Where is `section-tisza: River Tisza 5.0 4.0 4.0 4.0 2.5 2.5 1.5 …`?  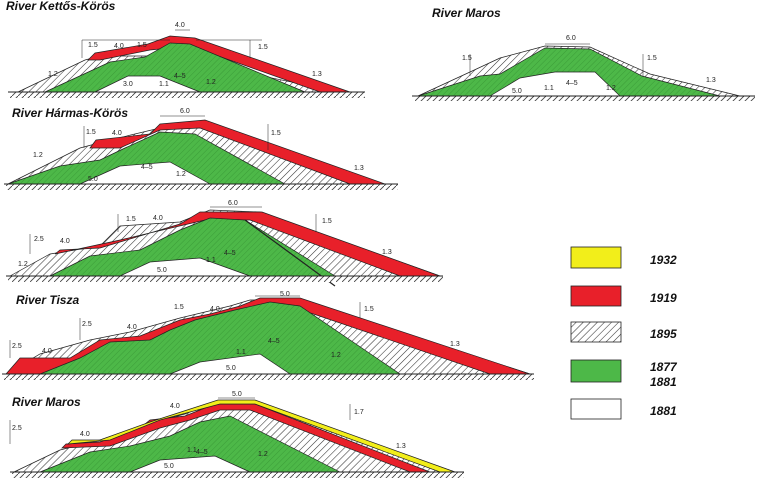 section-tisza: River Tisza 5.0 4.0 4.0 4.0 2.5 2.5 1.5 … is located at coordinates (268, 335).